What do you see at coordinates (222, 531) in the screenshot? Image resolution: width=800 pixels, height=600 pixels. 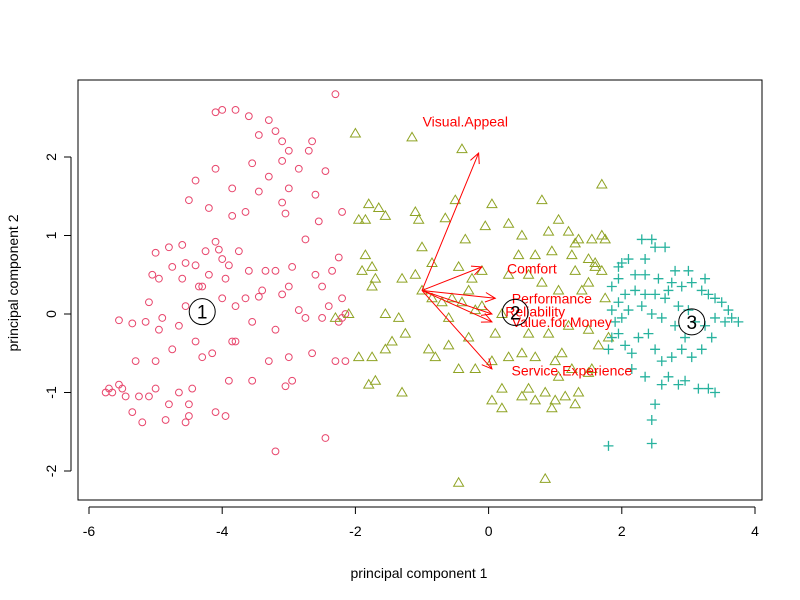 I see `x-tick-label: -4` at bounding box center [222, 531].